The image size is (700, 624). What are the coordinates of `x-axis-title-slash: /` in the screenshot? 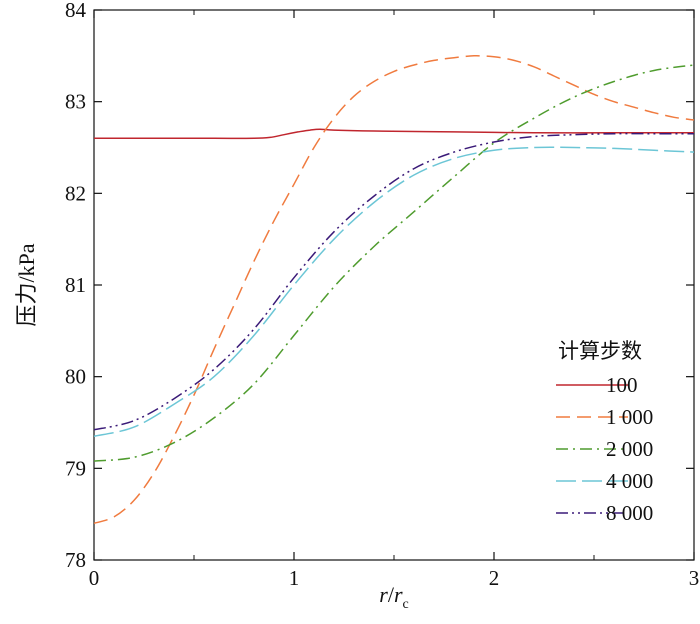 It's located at (391, 594).